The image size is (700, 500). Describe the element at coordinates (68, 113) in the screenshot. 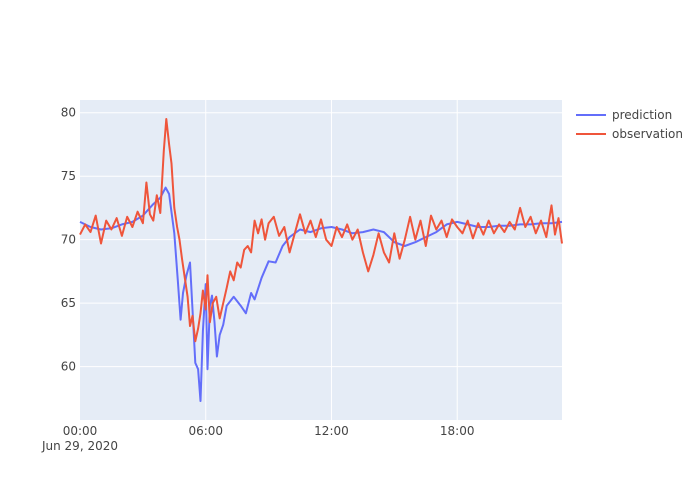

I see `y-tick-label: 80` at that location.